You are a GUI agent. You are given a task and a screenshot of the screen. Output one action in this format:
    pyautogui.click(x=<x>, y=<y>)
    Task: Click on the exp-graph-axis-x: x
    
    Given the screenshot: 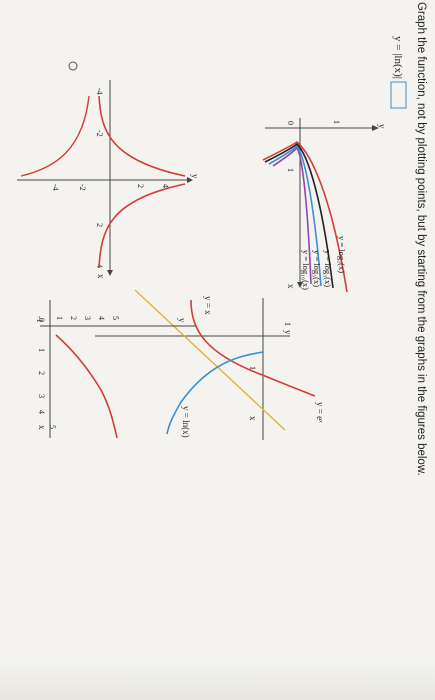 What is the action you would take?
    pyautogui.click(x=253, y=418)
    